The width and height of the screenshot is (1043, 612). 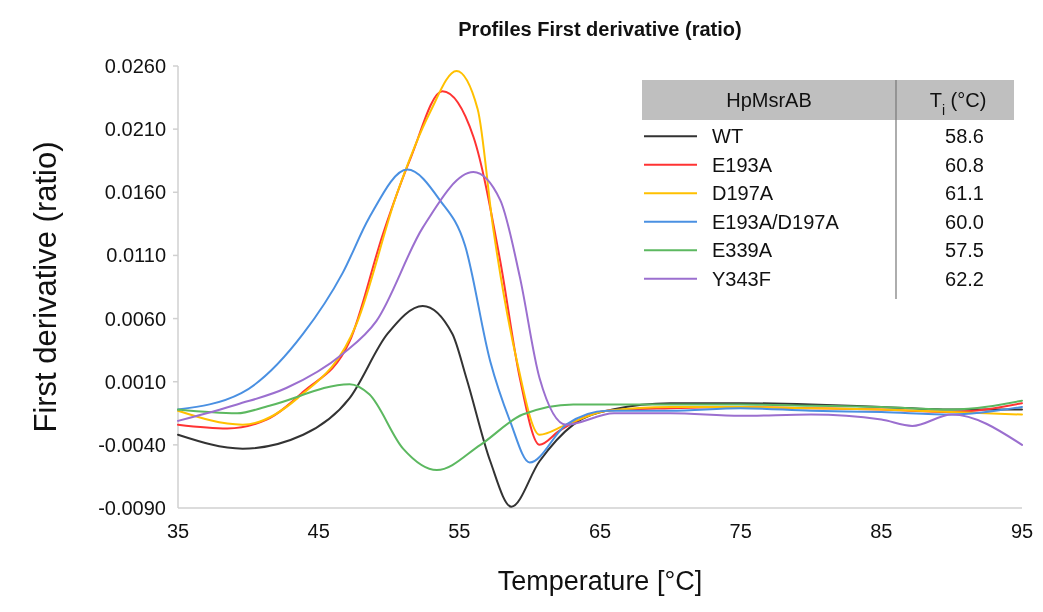 I want to click on x-axis-title: Temperature [°C], so click(x=600, y=581).